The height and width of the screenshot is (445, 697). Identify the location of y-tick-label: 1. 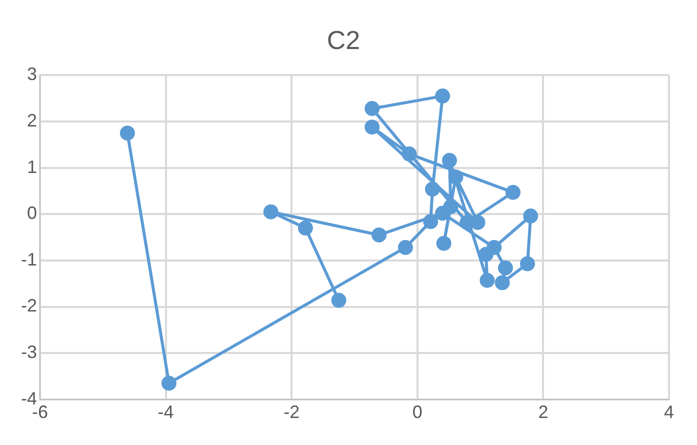
(32, 166).